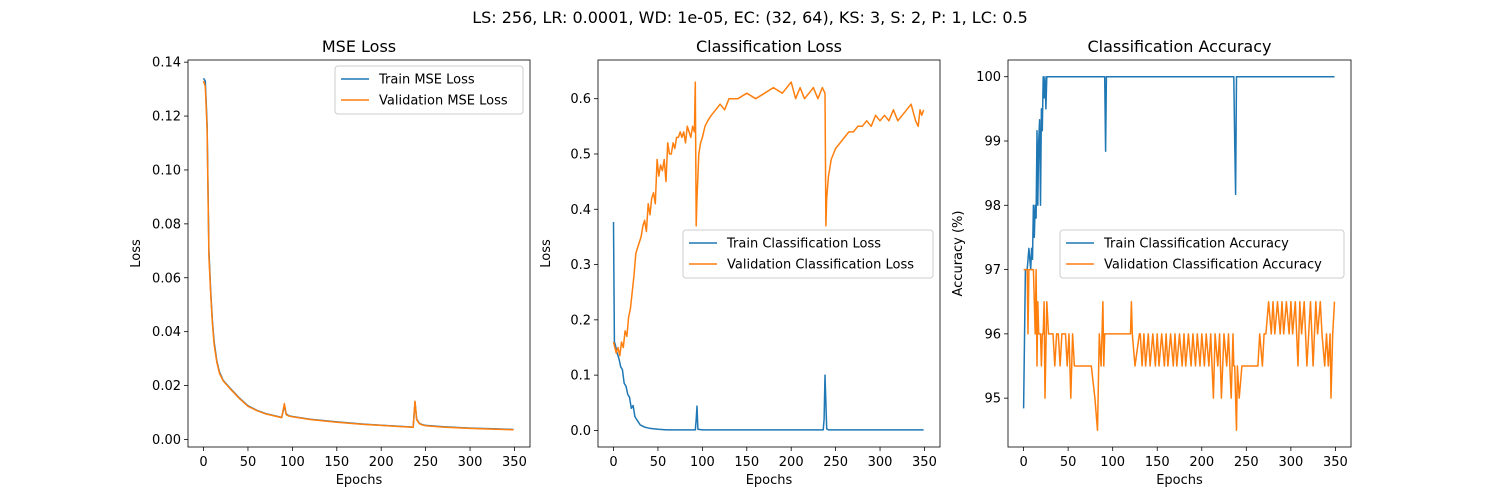  I want to click on panel2-y-tick-label: 0.6, so click(580, 99).